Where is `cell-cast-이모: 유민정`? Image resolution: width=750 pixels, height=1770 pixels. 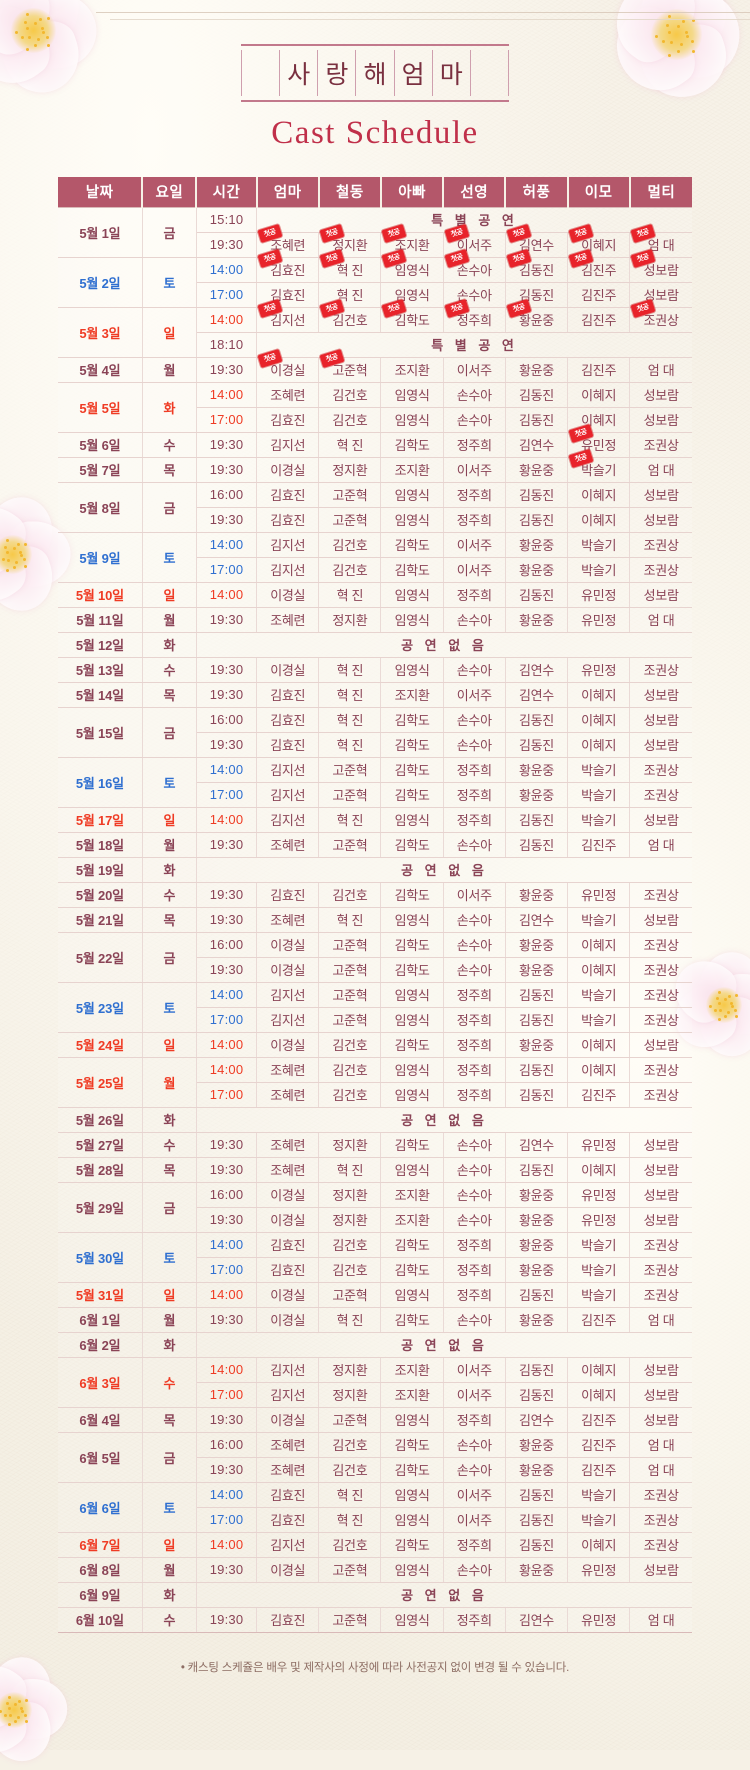
cell-cast-이모: 유민정 is located at coordinates (599, 1144).